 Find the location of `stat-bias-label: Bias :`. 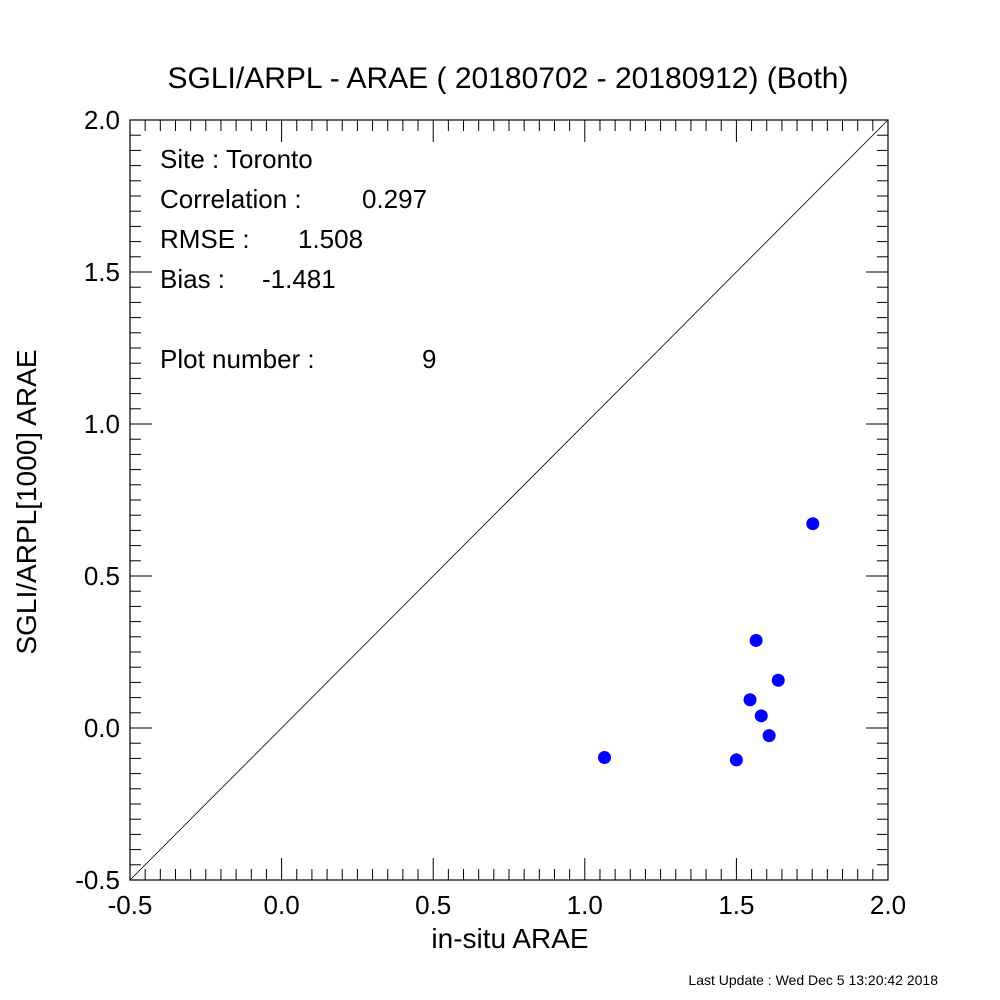

stat-bias-label: Bias : is located at coordinates (192, 279).